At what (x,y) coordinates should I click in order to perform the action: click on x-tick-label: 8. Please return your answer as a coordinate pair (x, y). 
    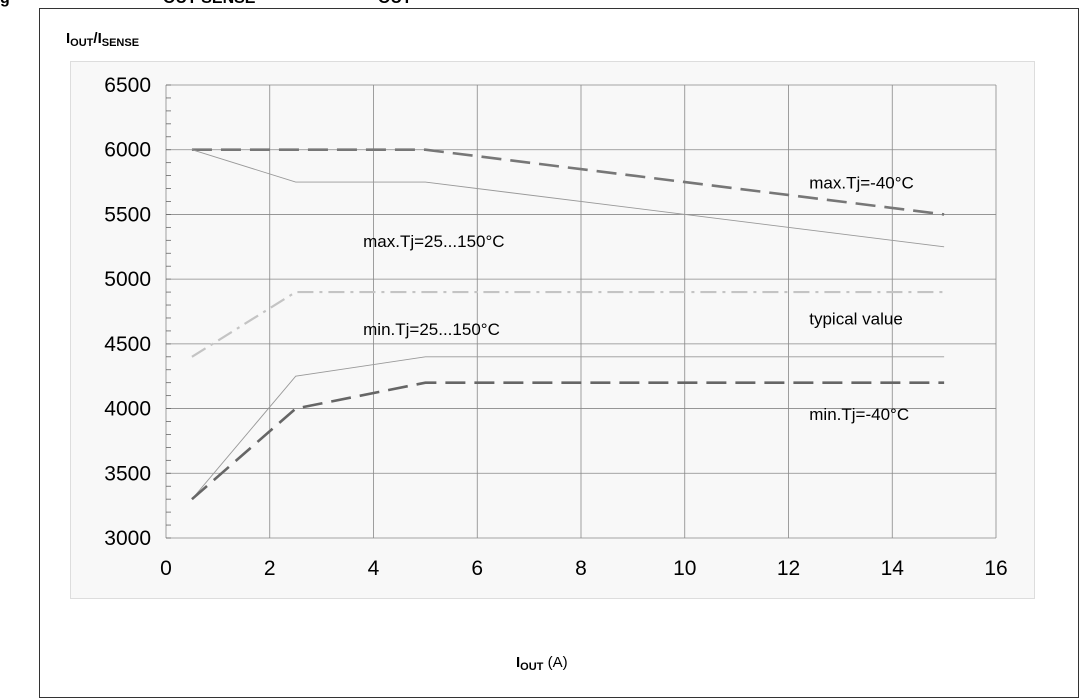
    Looking at the image, I should click on (581, 568).